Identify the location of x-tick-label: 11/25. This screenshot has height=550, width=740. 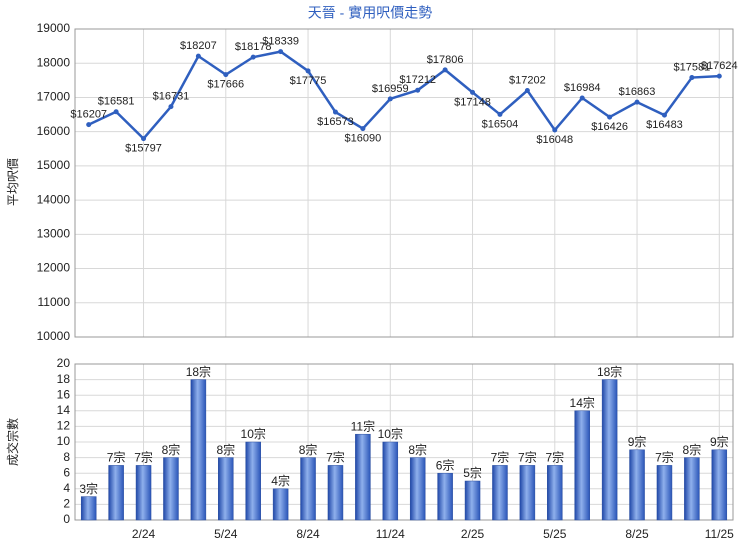
(719, 534).